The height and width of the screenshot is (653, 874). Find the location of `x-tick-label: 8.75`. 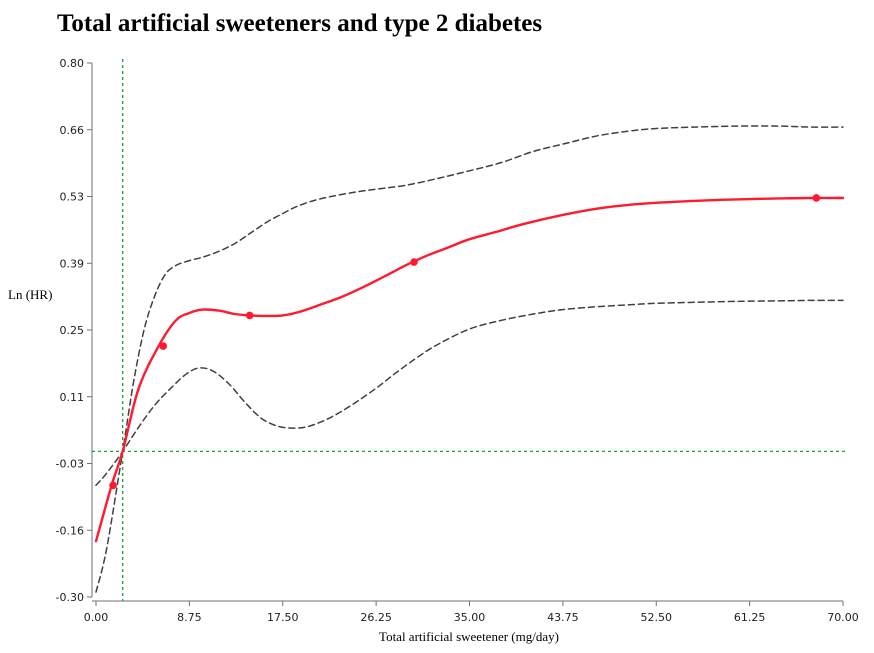

x-tick-label: 8.75 is located at coordinates (189, 617).